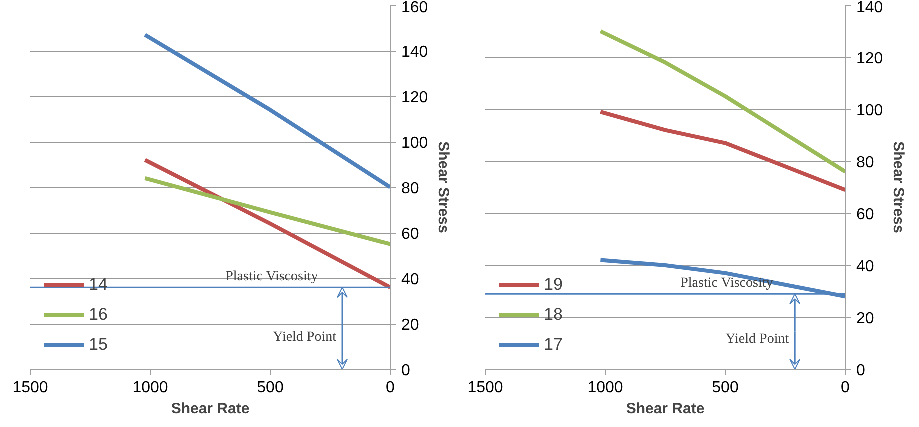 This screenshot has height=427, width=919. What do you see at coordinates (554, 285) in the screenshot?
I see `legend-label: 19` at bounding box center [554, 285].